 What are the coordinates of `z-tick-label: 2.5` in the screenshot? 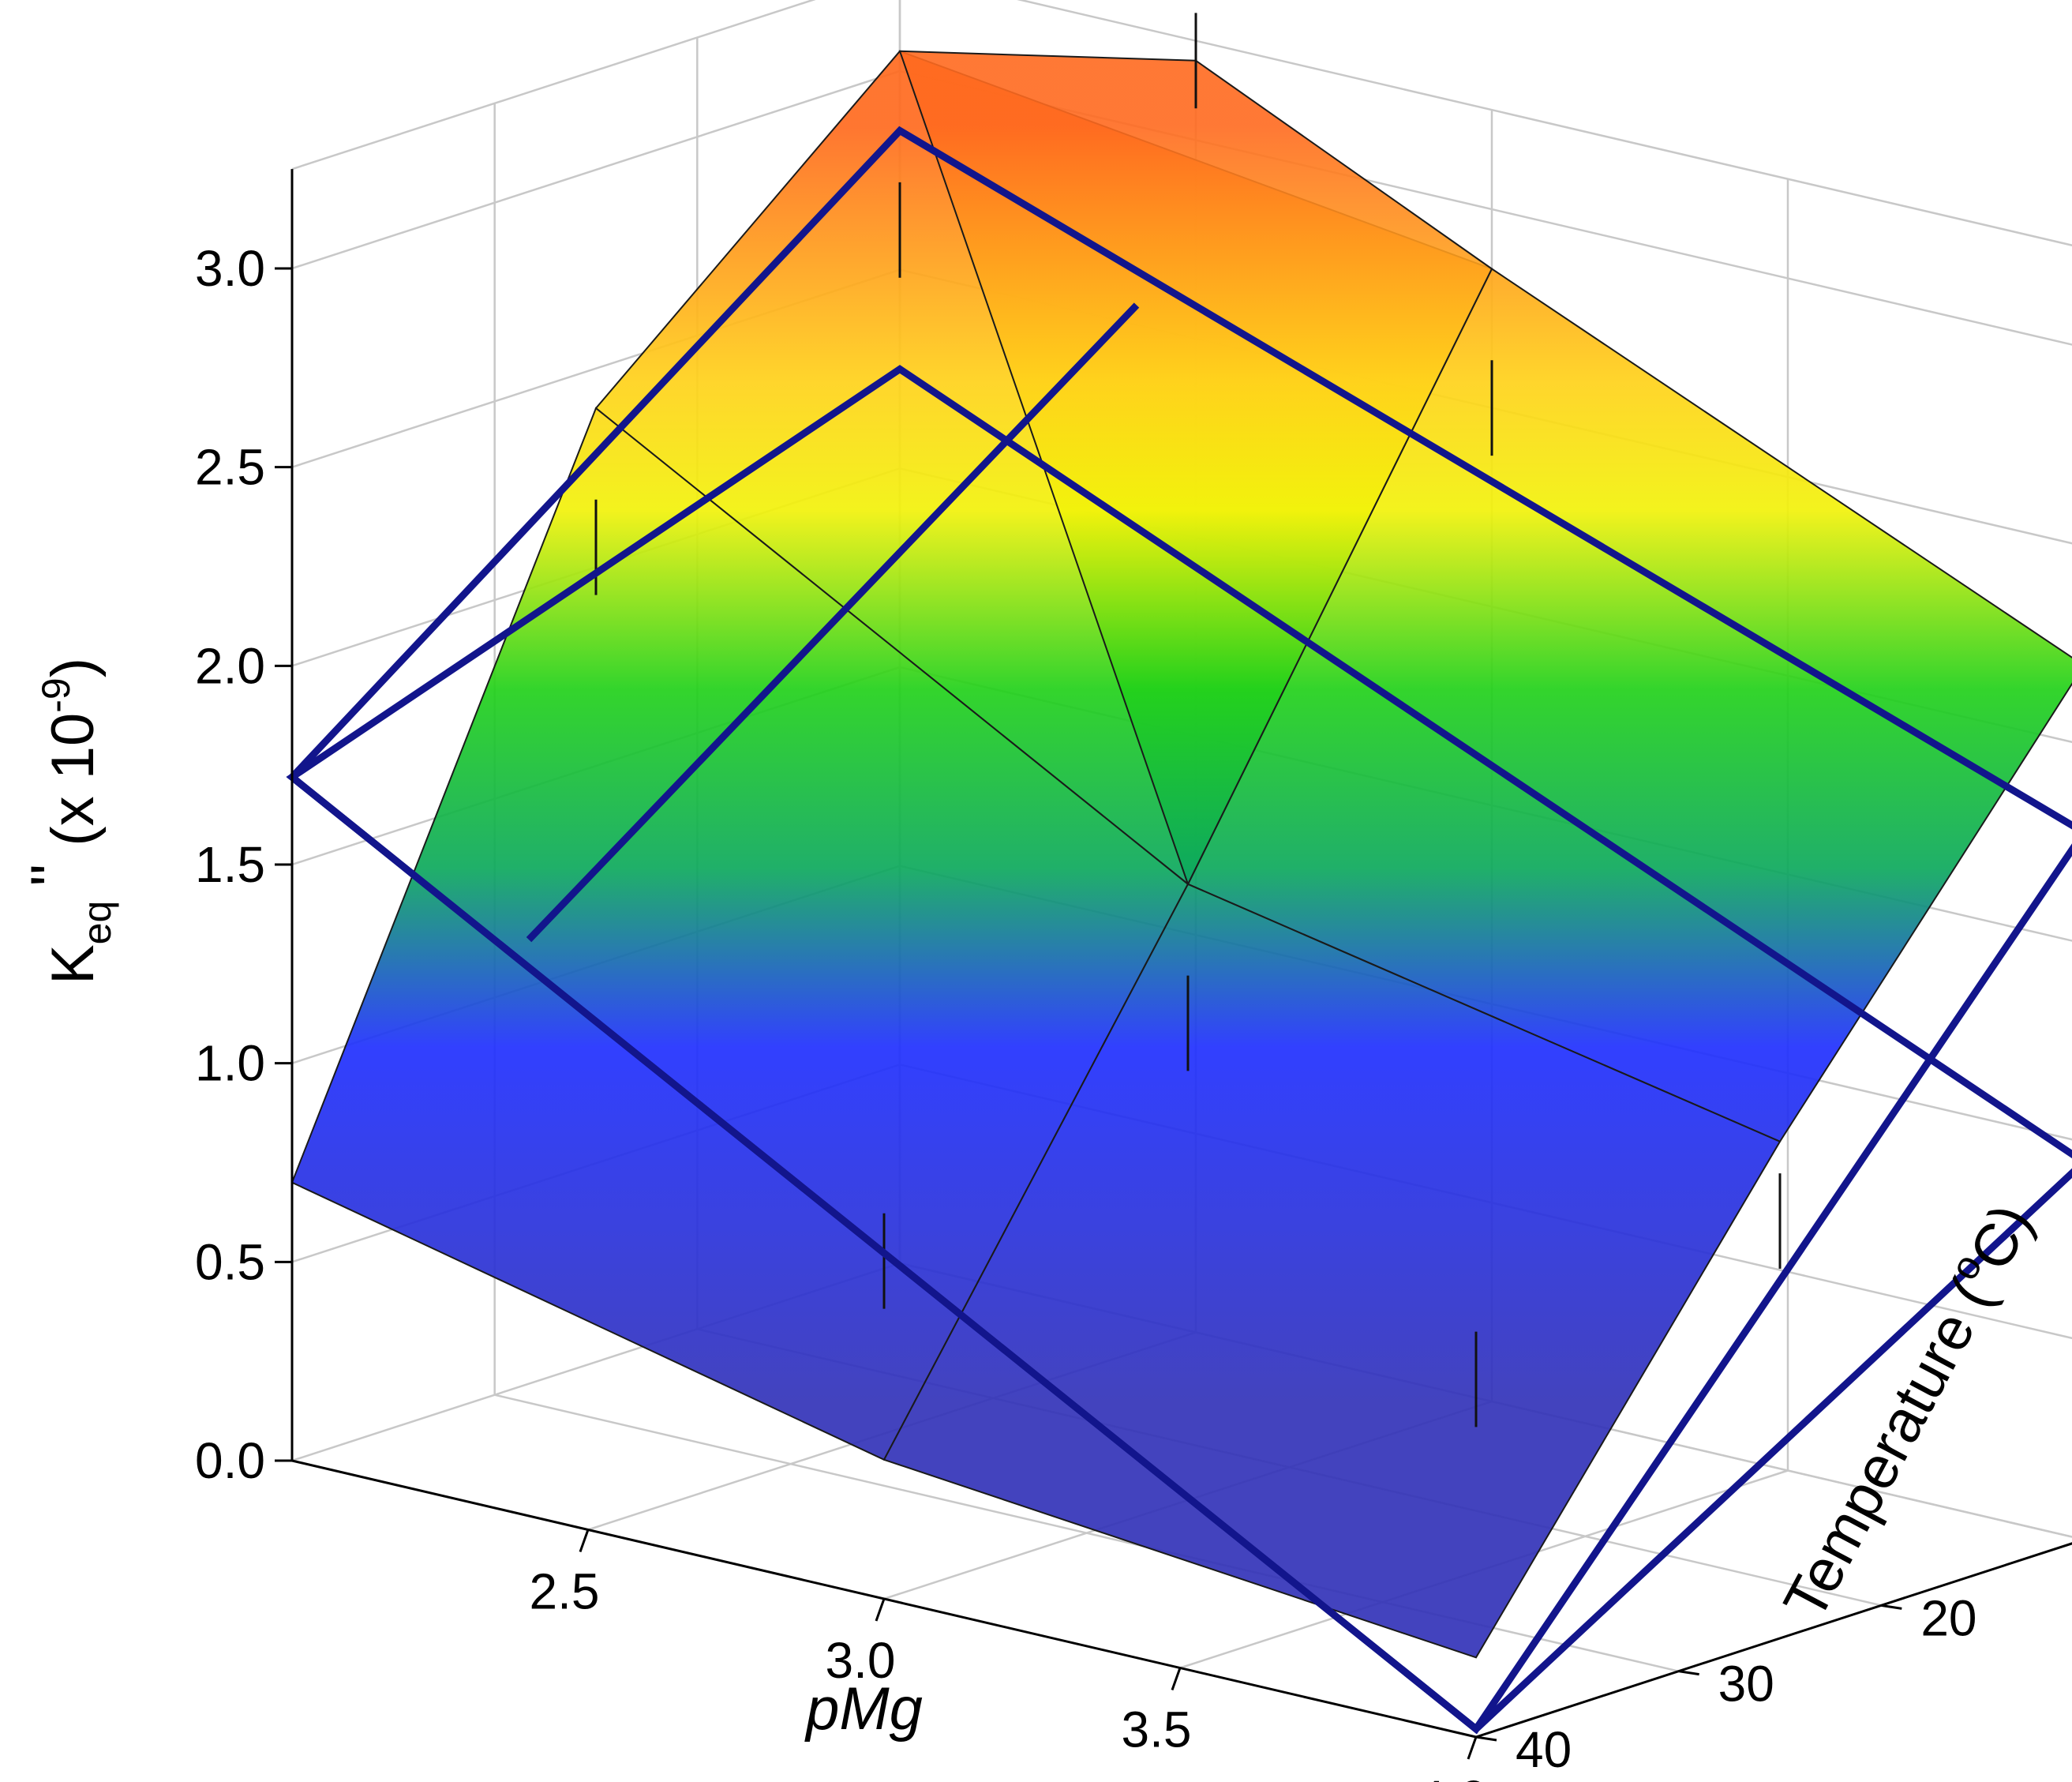 It's located at (230, 467).